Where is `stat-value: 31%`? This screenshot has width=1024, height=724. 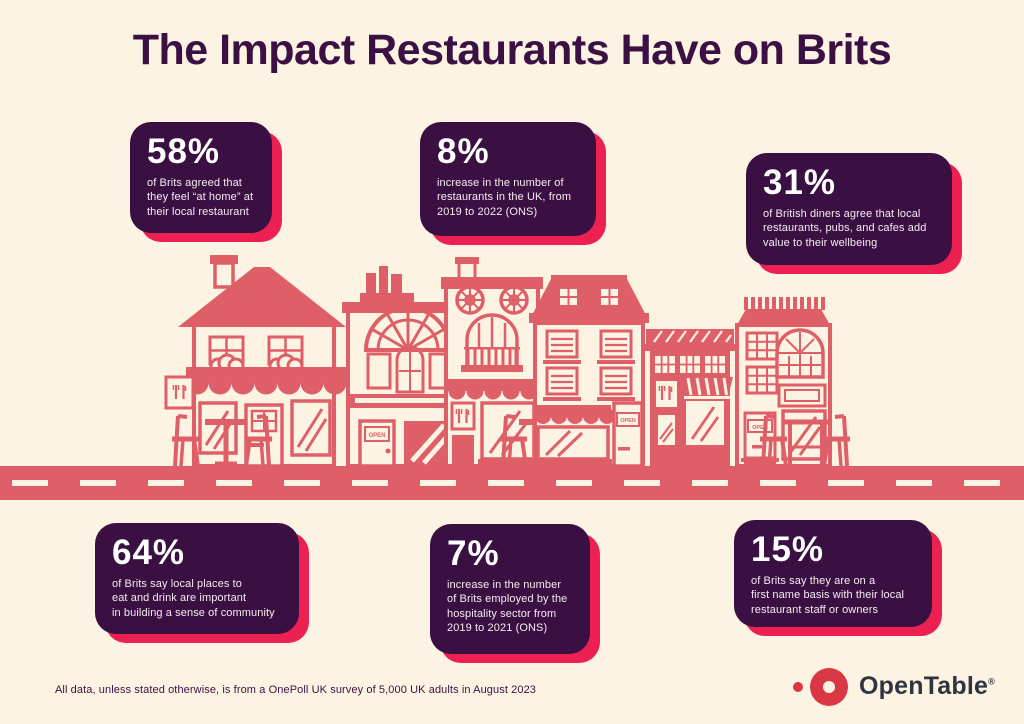 stat-value: 31% is located at coordinates (800, 182).